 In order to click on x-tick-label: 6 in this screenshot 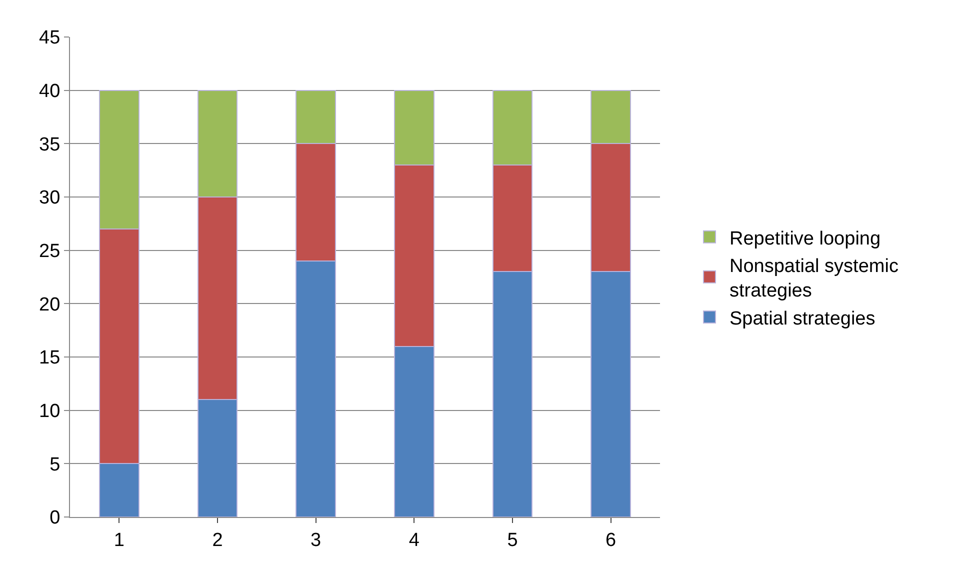, I will do `click(611, 540)`.